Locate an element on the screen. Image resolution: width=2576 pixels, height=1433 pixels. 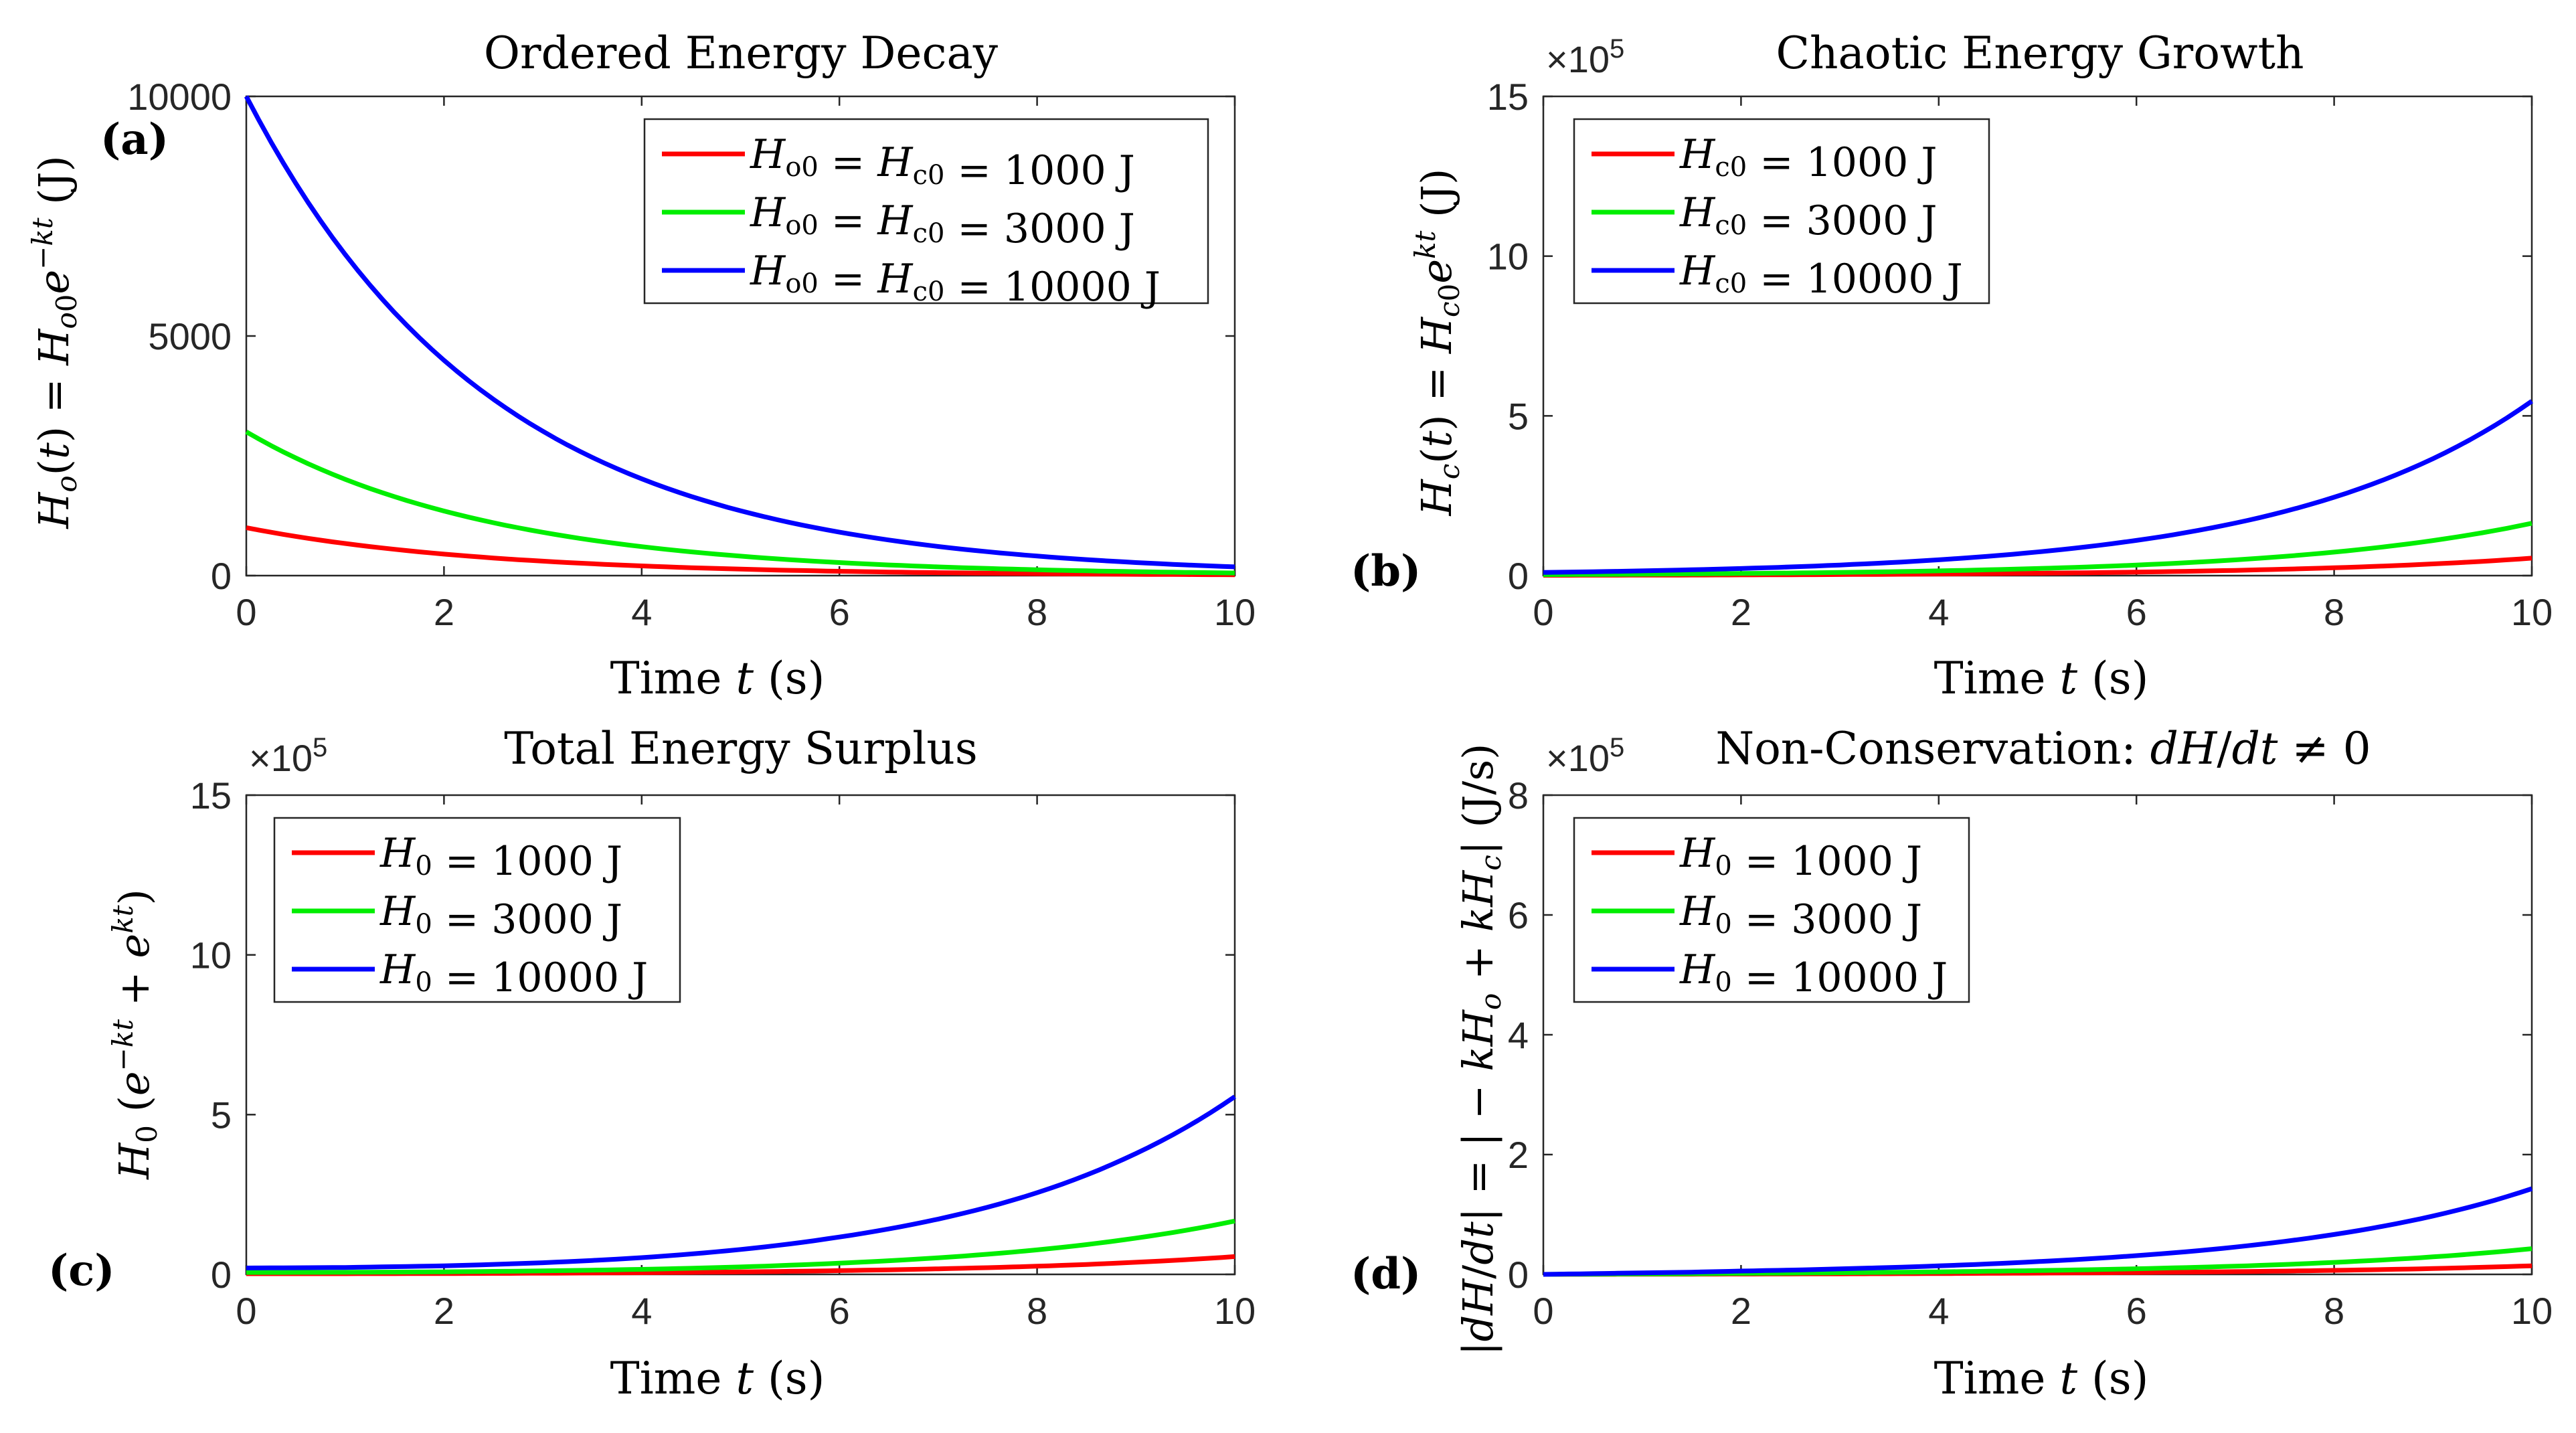
xtick-label-b: 8 is located at coordinates (2334, 612).